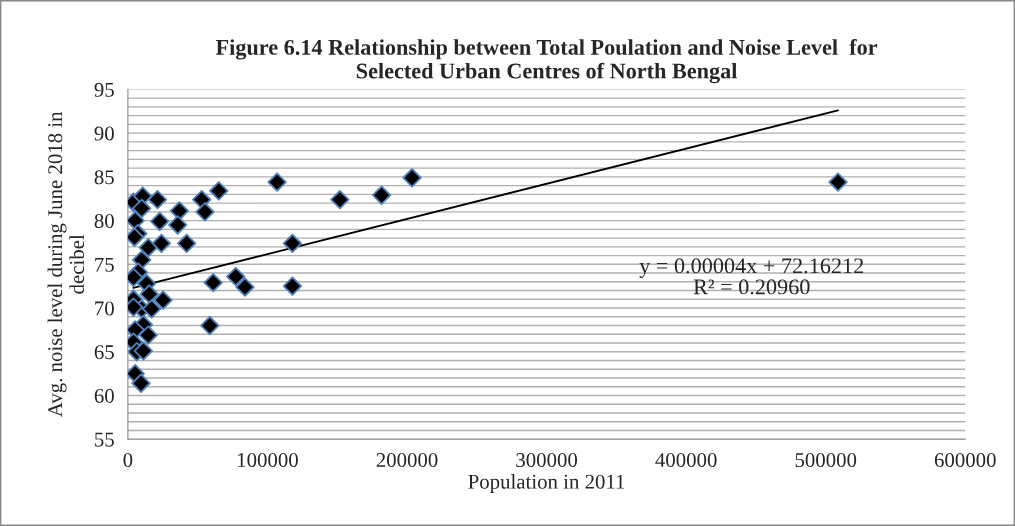  Describe the element at coordinates (104, 439) in the screenshot. I see `y-tick-label: 55` at that location.